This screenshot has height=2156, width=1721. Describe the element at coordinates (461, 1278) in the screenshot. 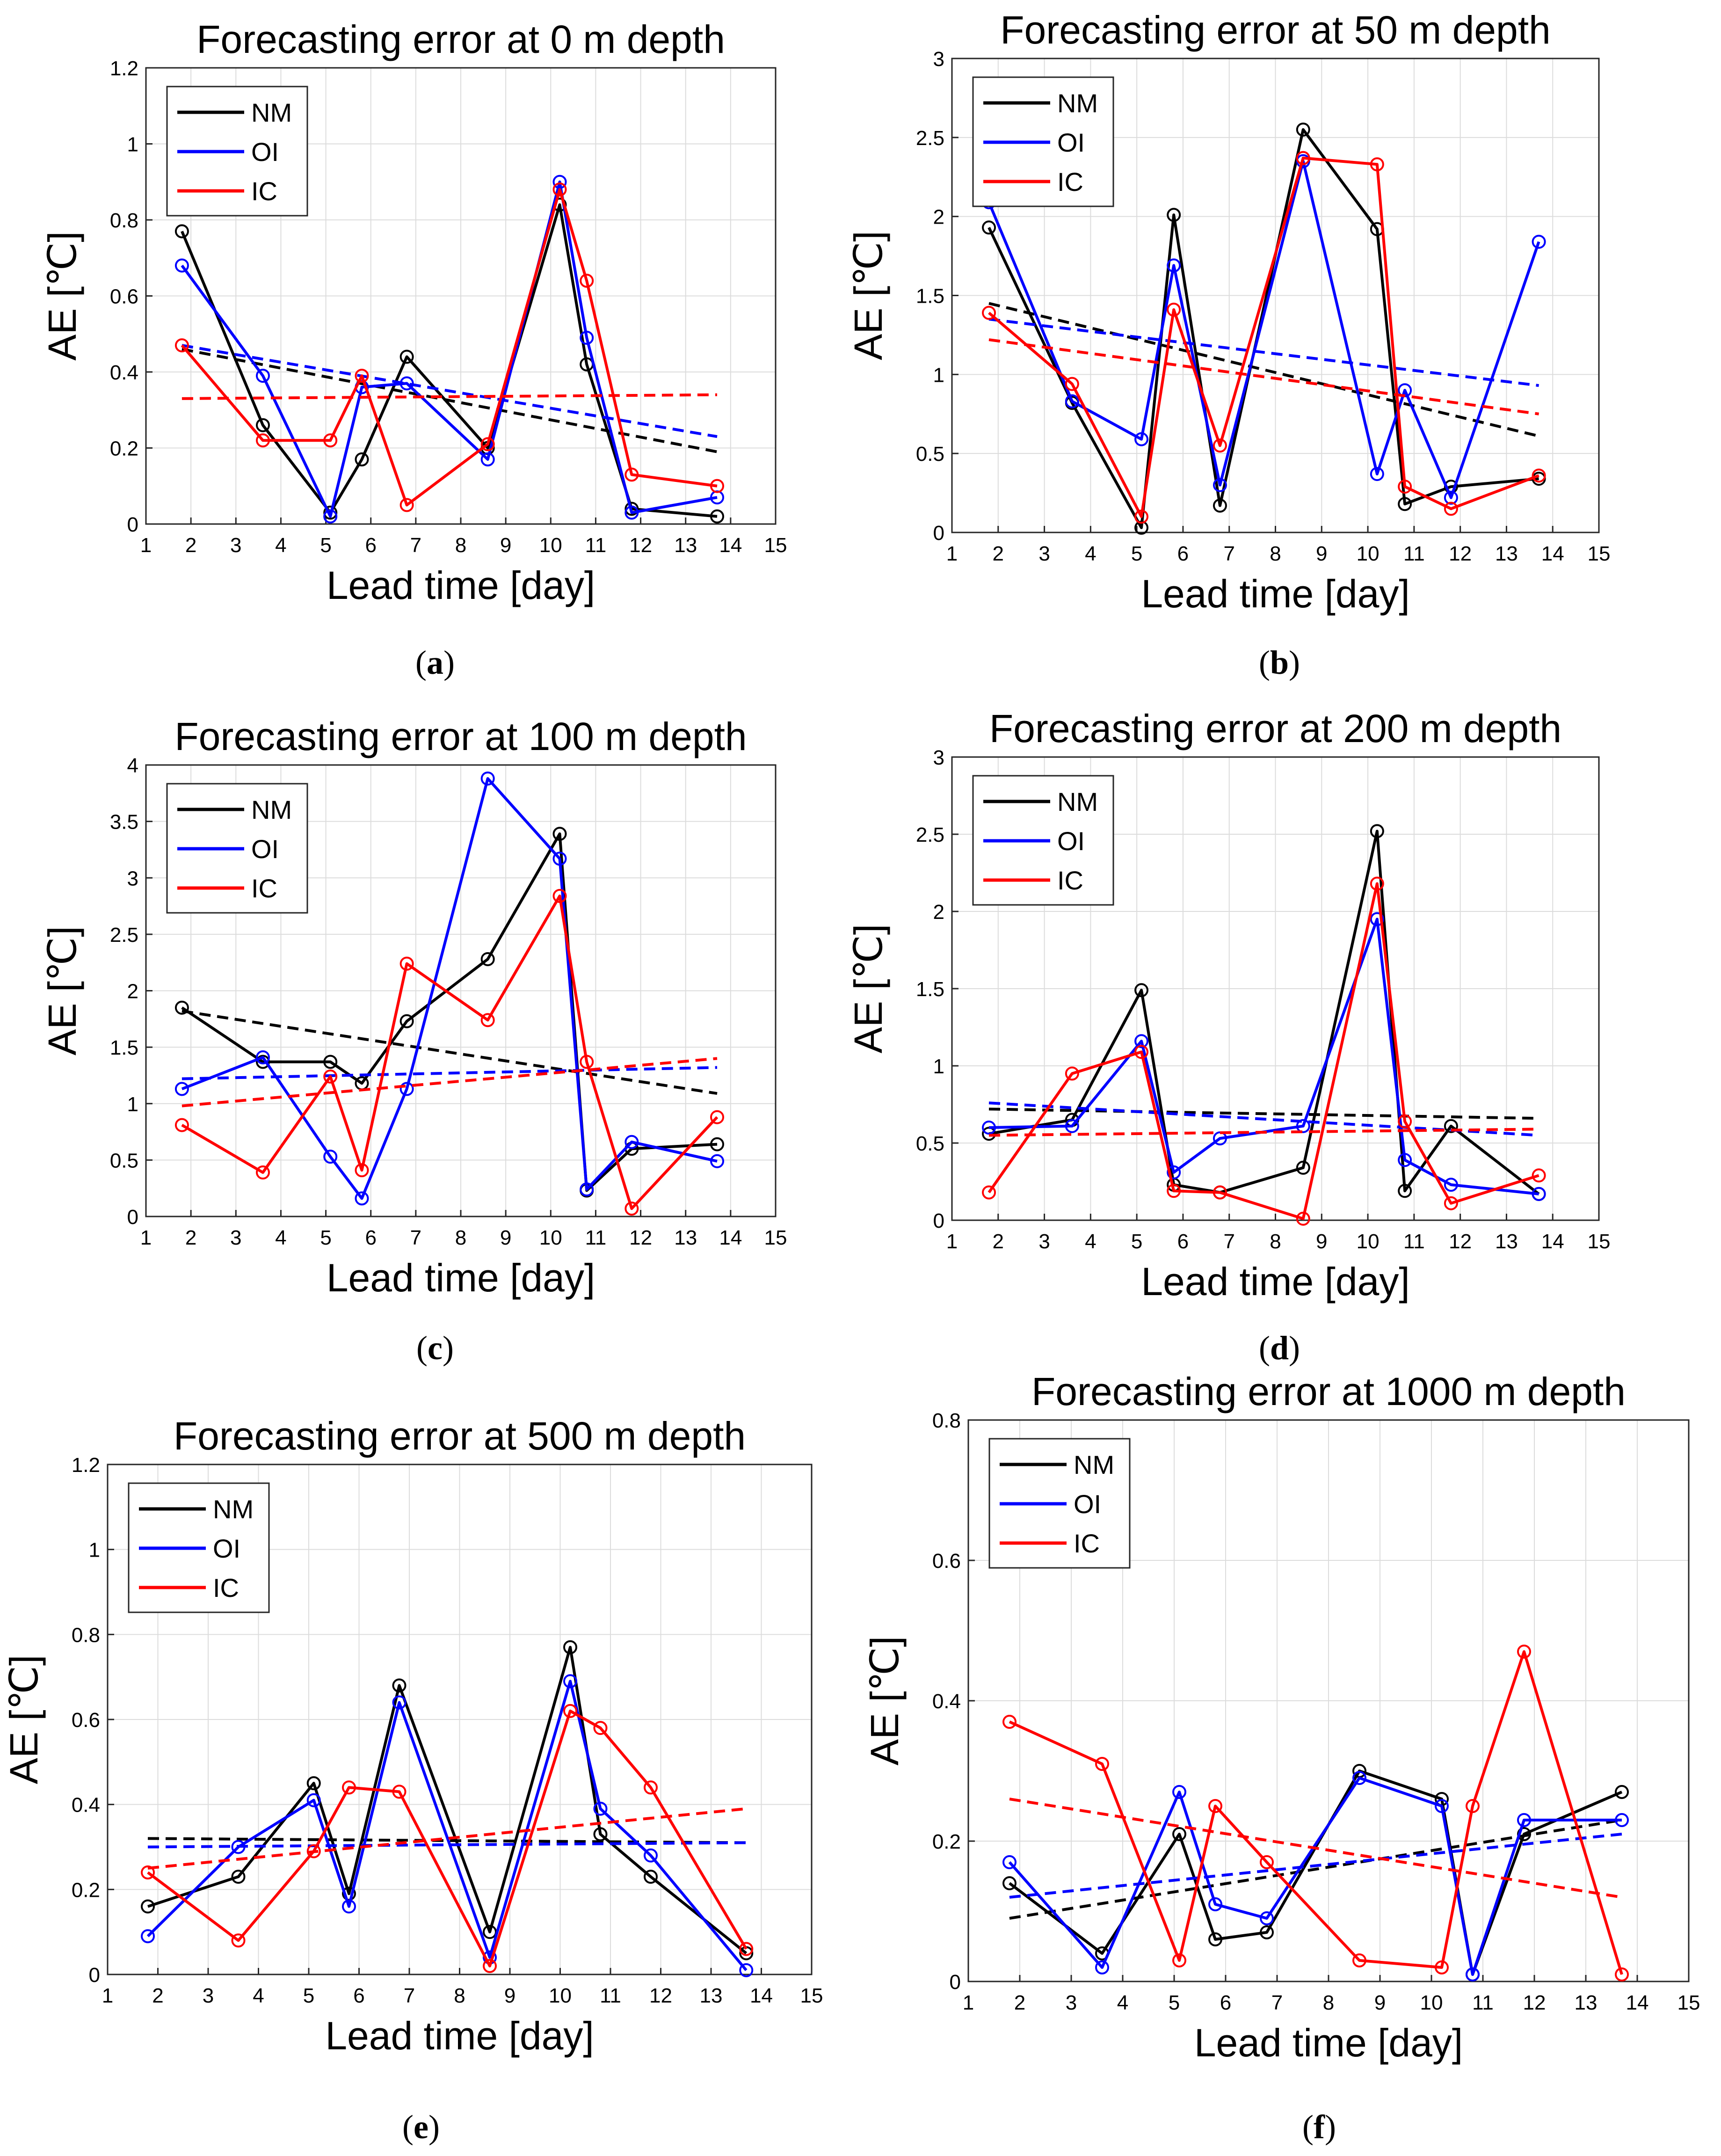

I see `x-axis-label: Lead time [day]` at that location.